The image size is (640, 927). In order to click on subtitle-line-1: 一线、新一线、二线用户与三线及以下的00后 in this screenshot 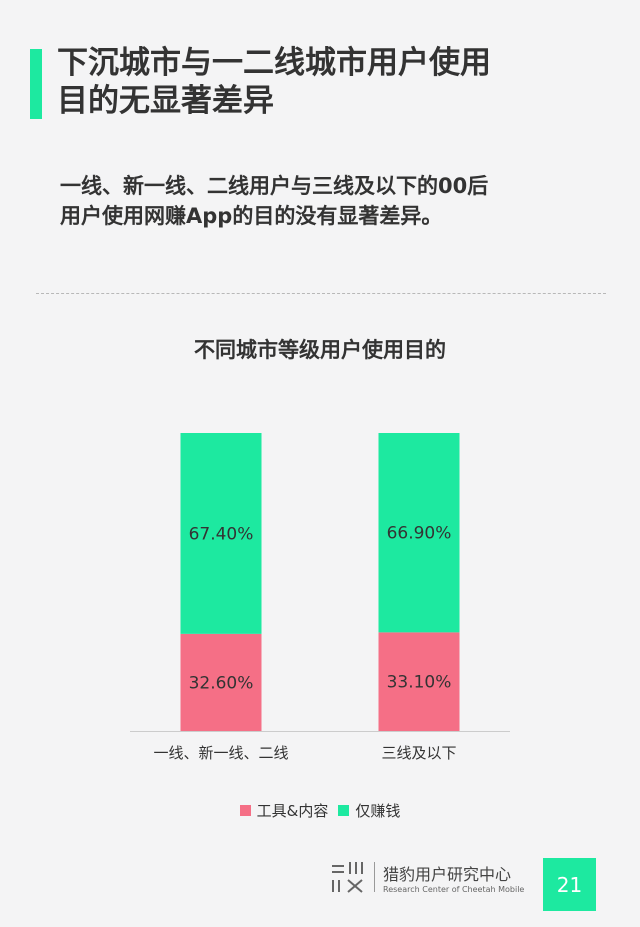, I will do `click(274, 186)`.